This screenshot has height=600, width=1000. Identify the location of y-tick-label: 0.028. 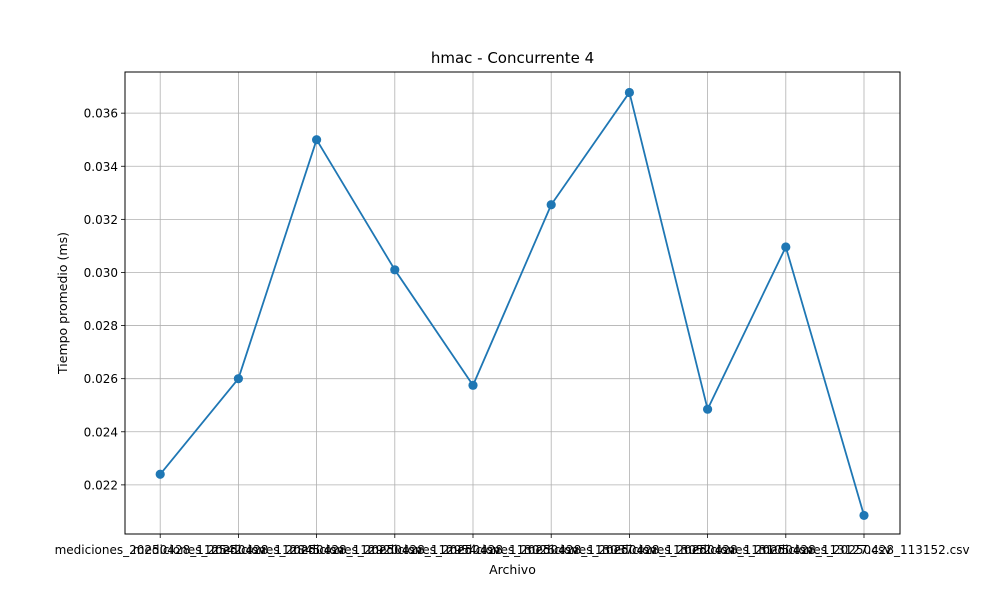
(101, 326).